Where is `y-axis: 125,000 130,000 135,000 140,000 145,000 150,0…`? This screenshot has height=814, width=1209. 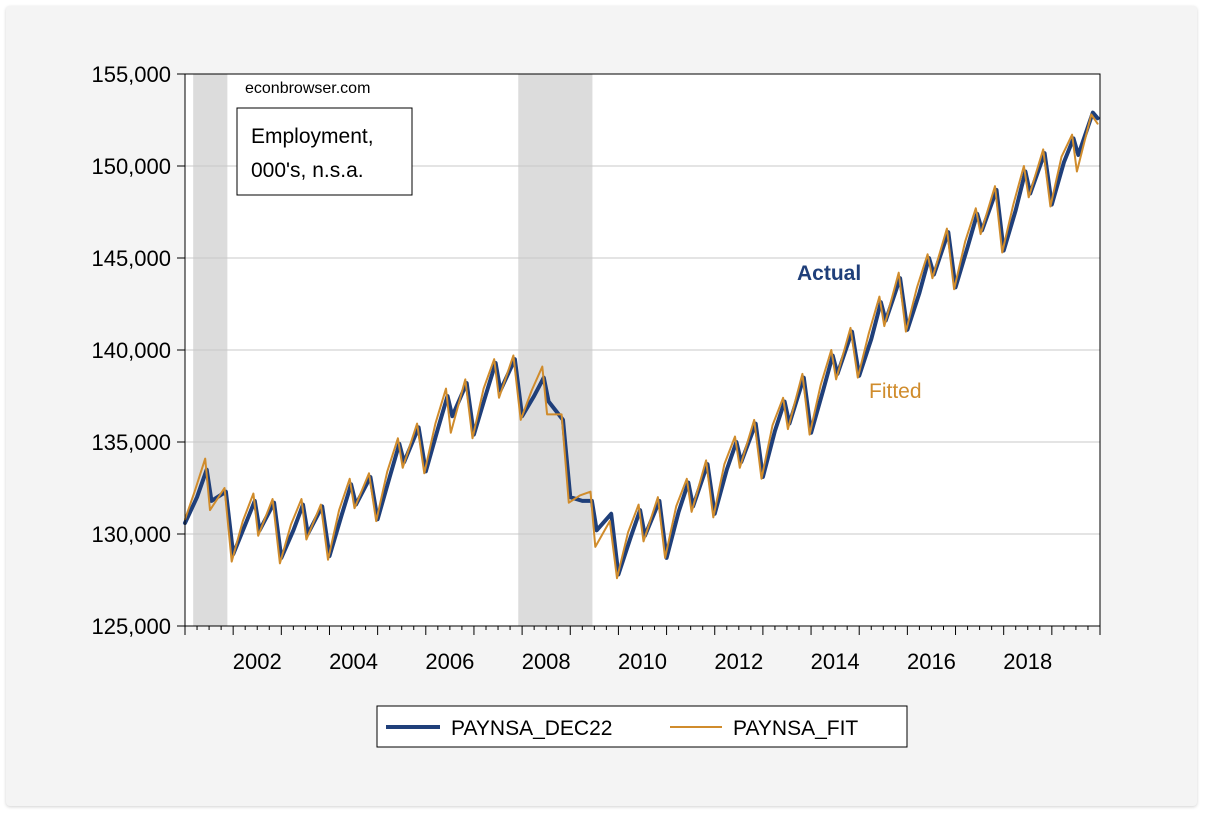 y-axis: 125,000 130,000 135,000 140,000 145,000 150,0… is located at coordinates (138, 350).